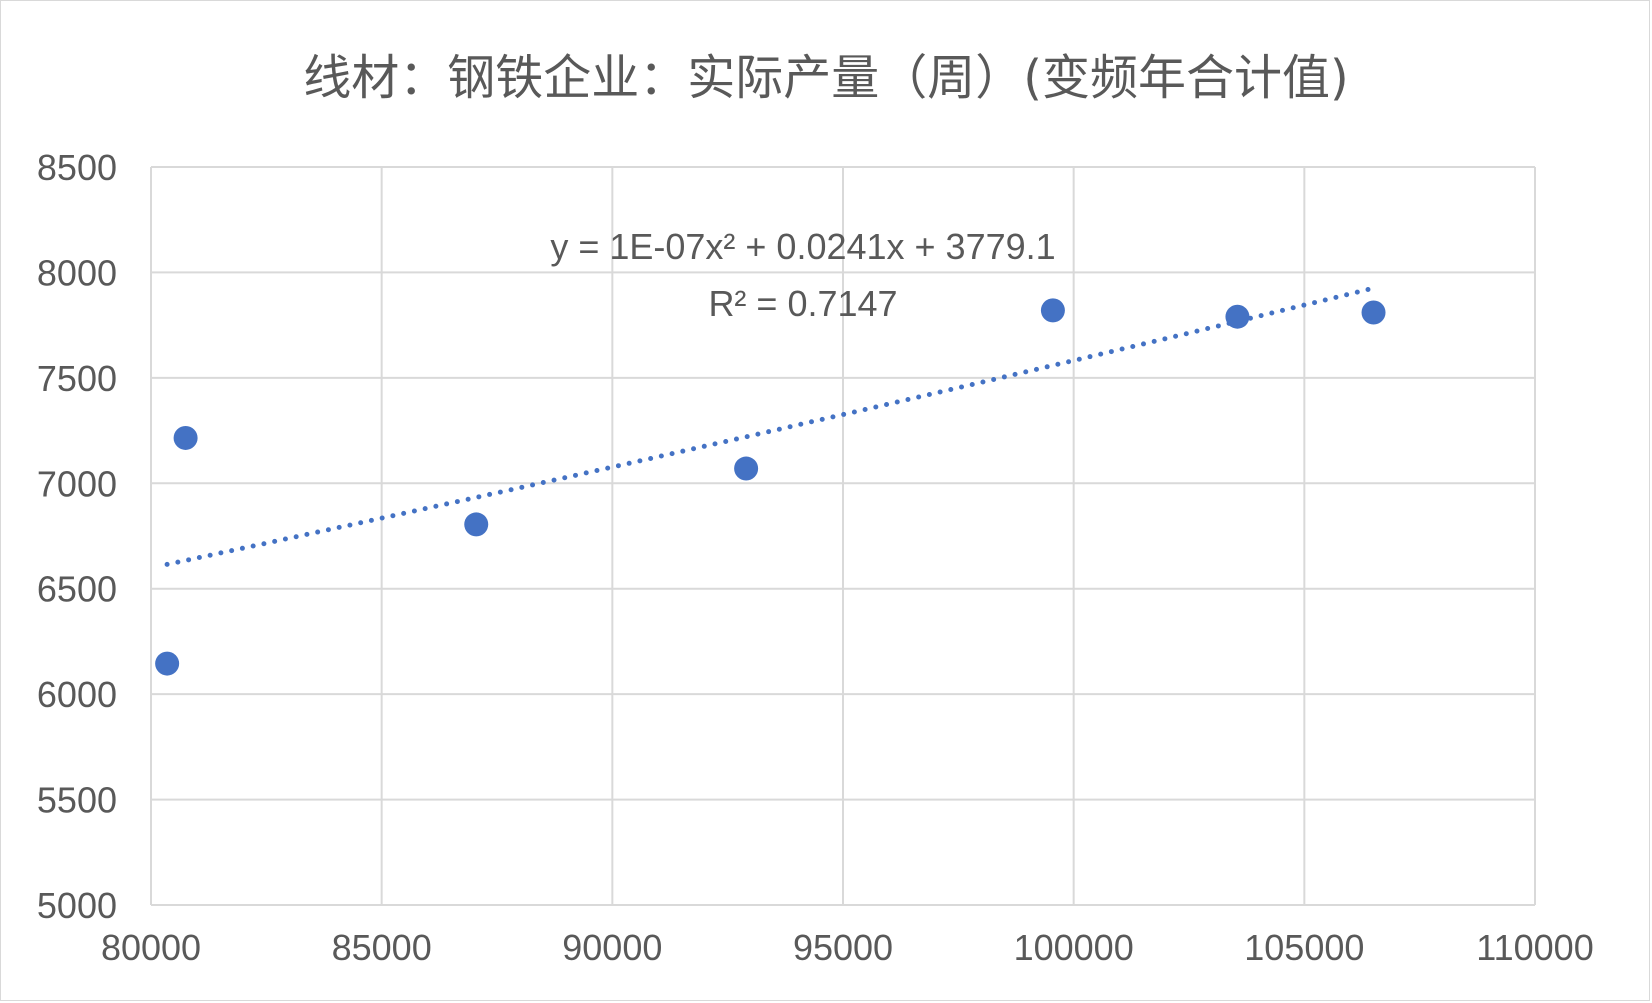 The width and height of the screenshot is (1652, 1003). I want to click on x-tick-label: 105000, so click(1304, 947).